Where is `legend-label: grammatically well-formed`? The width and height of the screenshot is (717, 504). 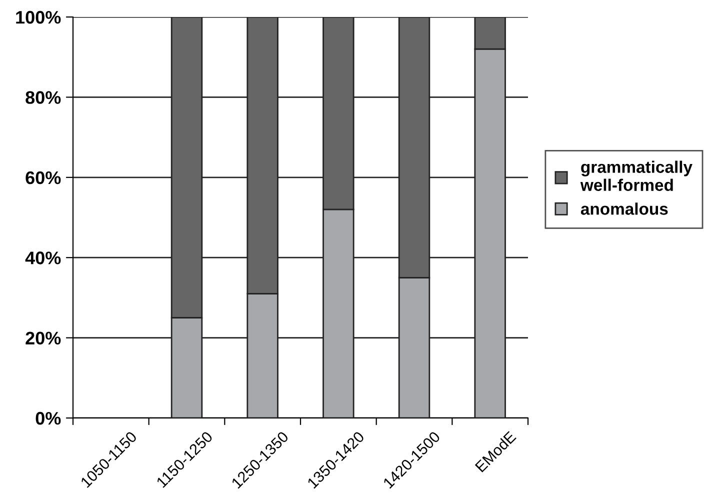
legend-label: grammatically well-formed is located at coordinates (636, 175).